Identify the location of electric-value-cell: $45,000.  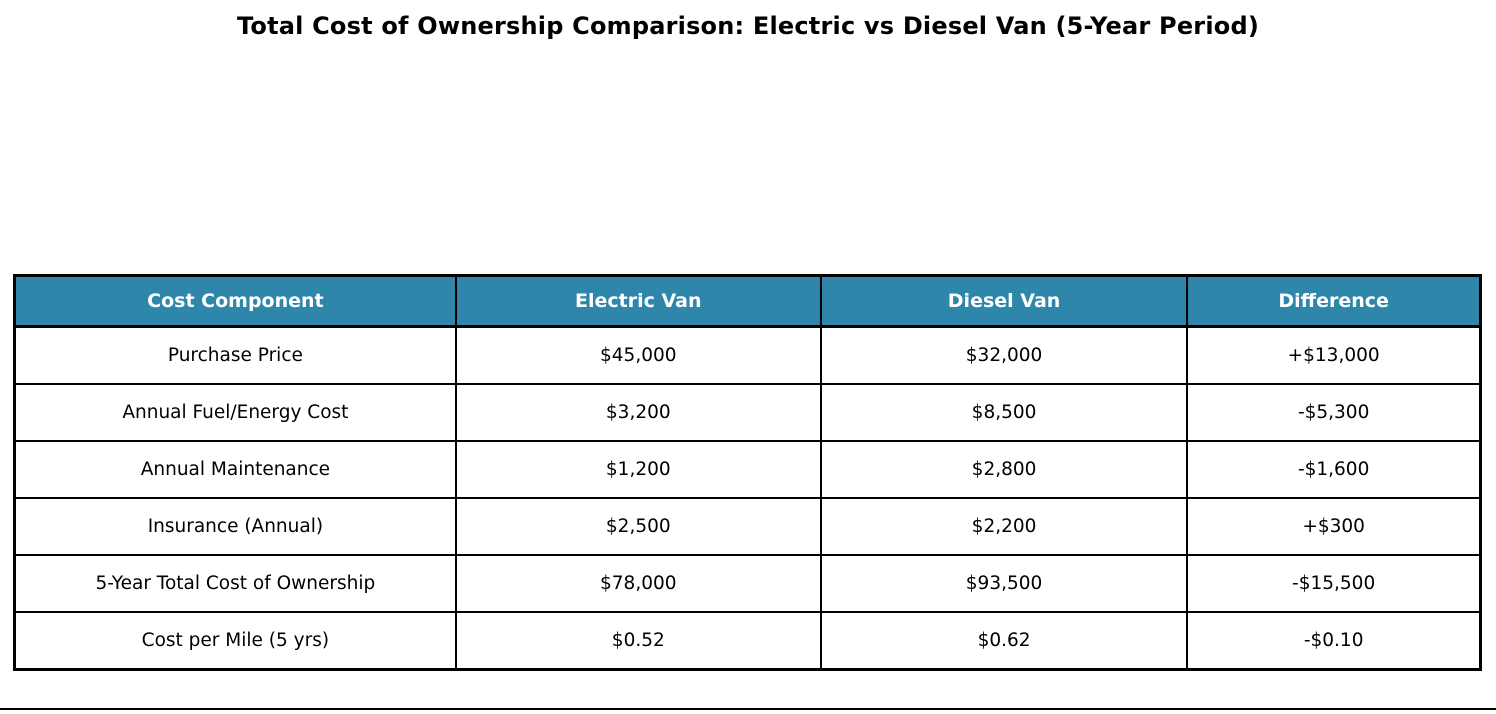
(638, 355).